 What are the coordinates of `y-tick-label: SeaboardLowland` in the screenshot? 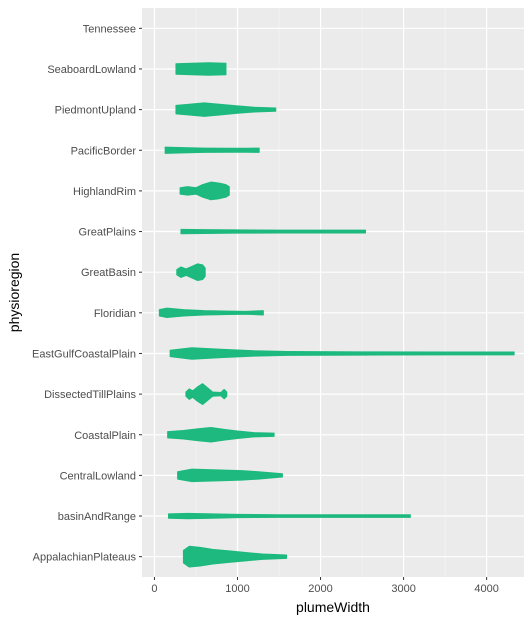 It's located at (91, 70).